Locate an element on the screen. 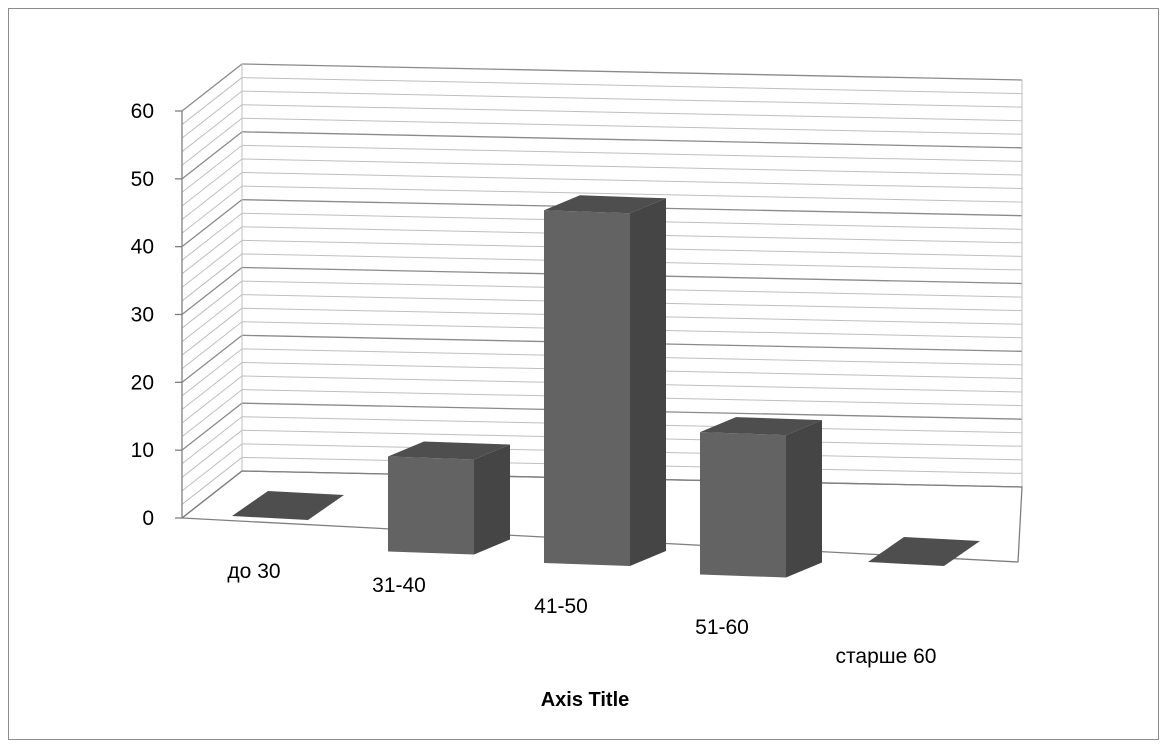  x-axis-title: Axis Title is located at coordinates (585, 700).